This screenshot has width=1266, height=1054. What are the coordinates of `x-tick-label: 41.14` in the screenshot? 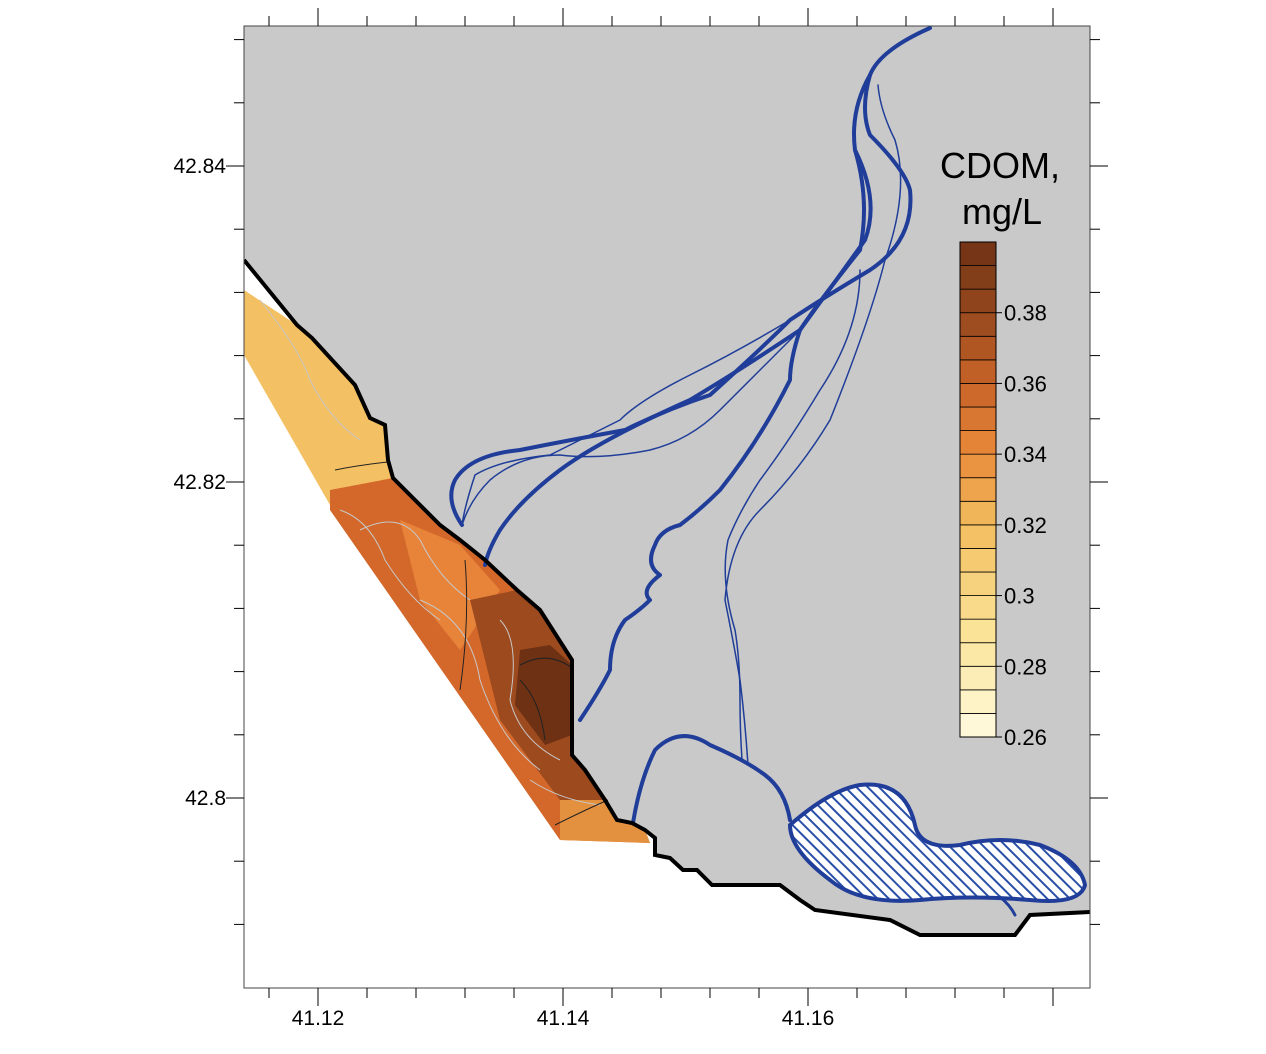 It's located at (563, 1018).